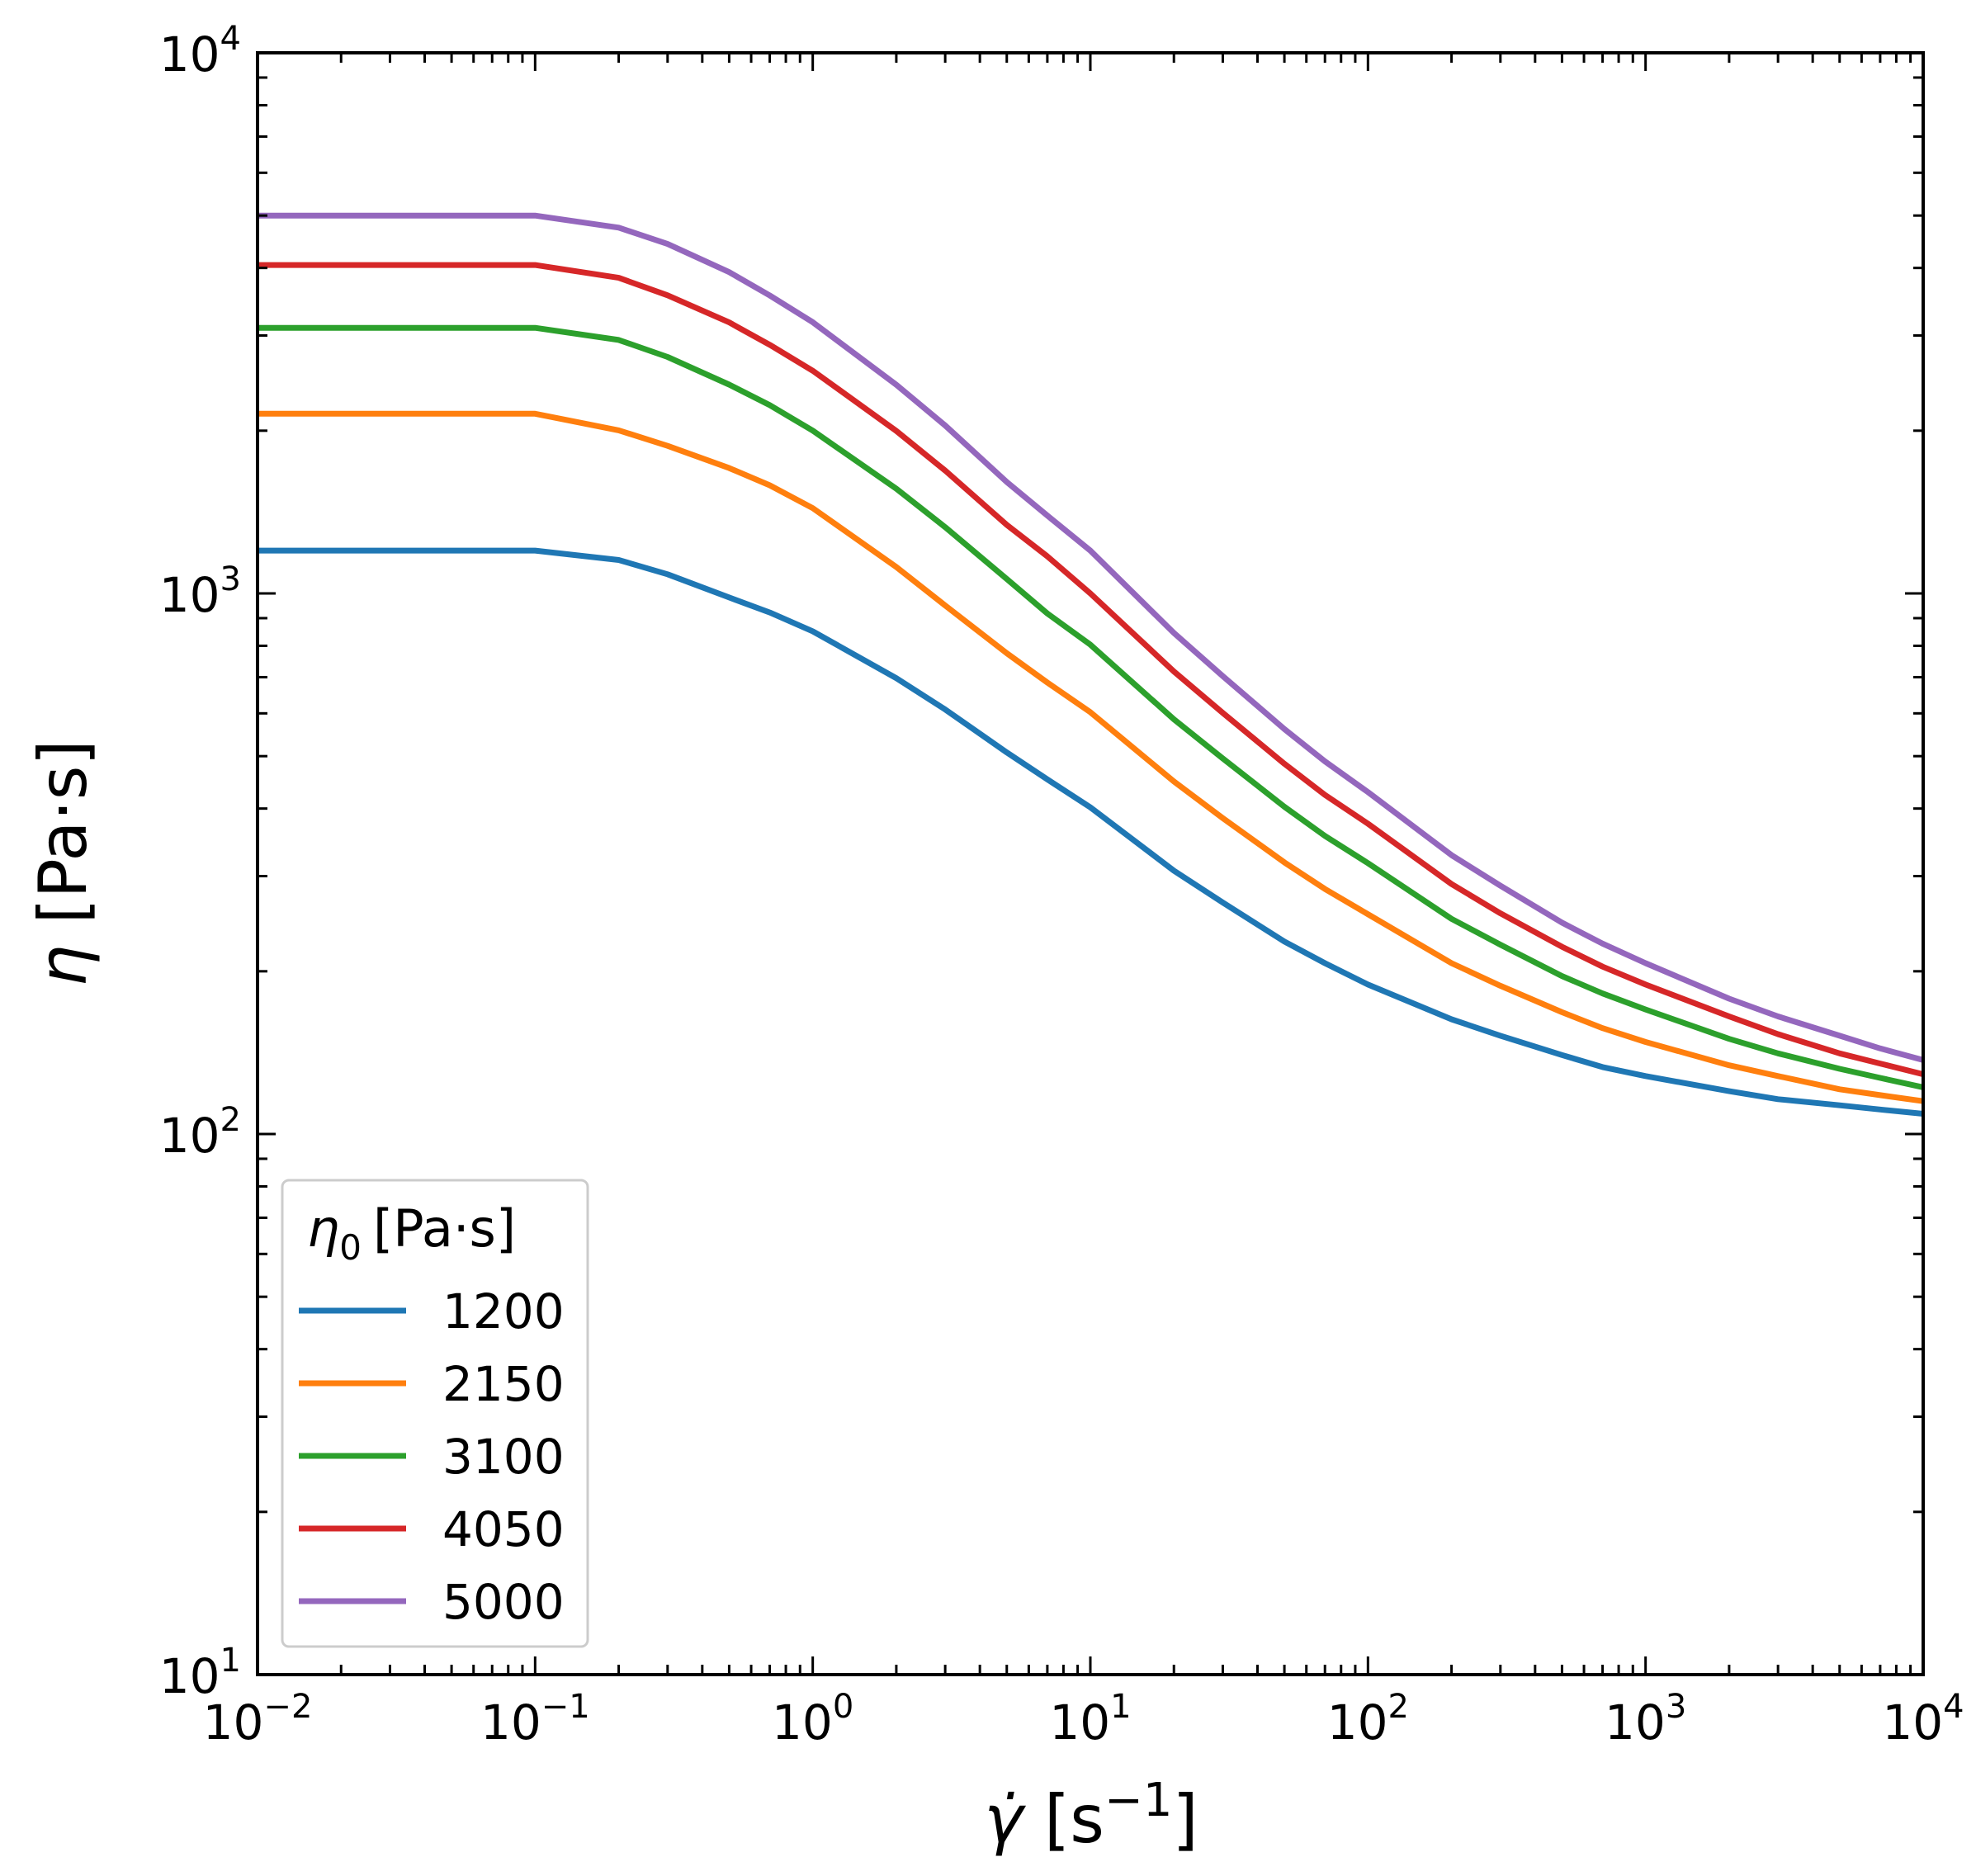 The height and width of the screenshot is (1876, 1976). Describe the element at coordinates (503, 1311) in the screenshot. I see `legend-label-1200: 1200` at that location.